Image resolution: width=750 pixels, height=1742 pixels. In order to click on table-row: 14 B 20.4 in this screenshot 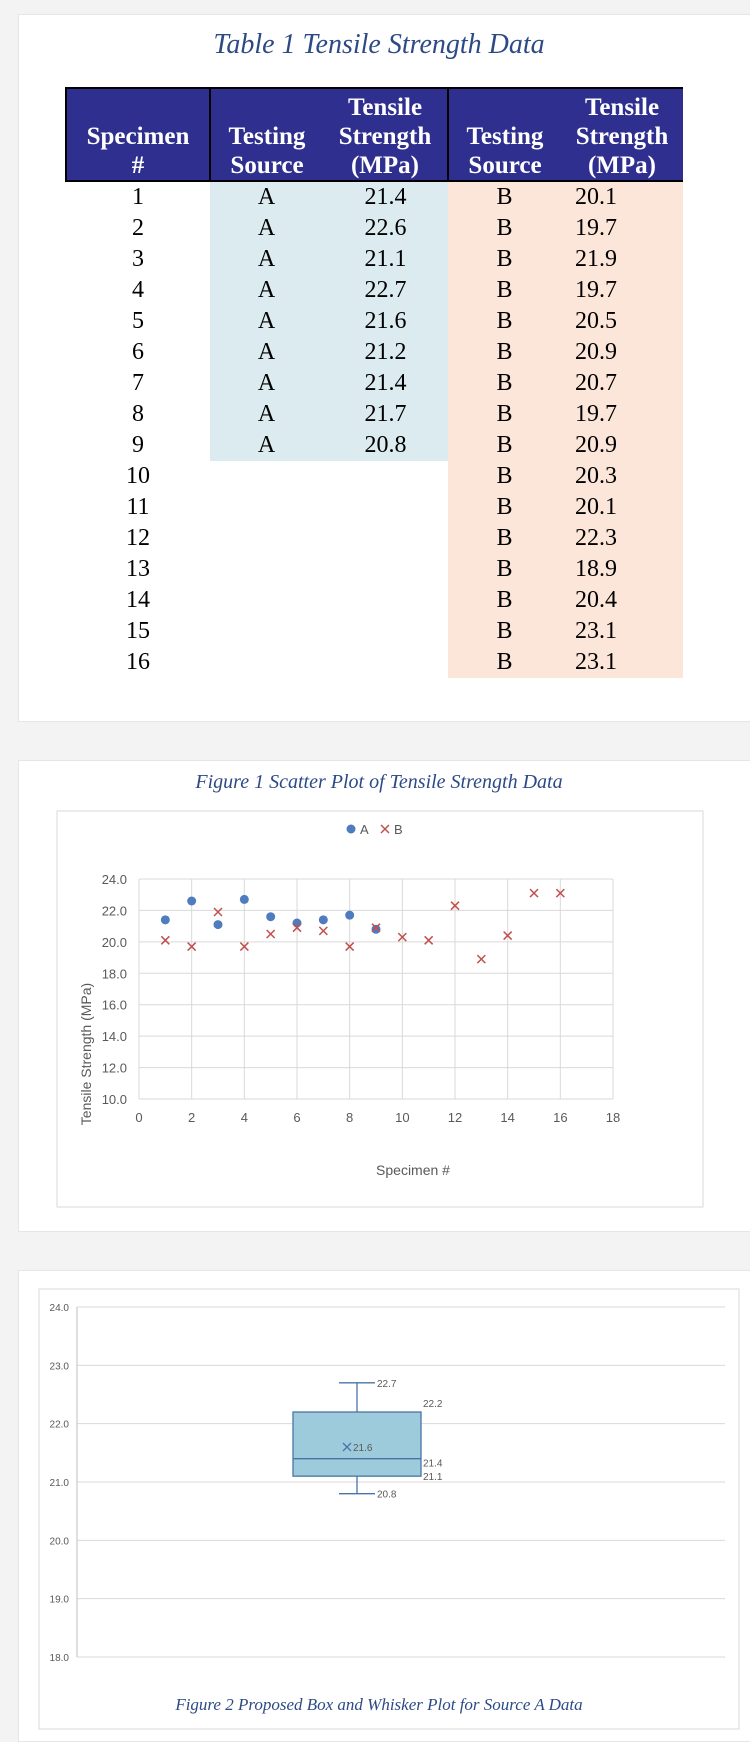, I will do `click(374, 600)`.